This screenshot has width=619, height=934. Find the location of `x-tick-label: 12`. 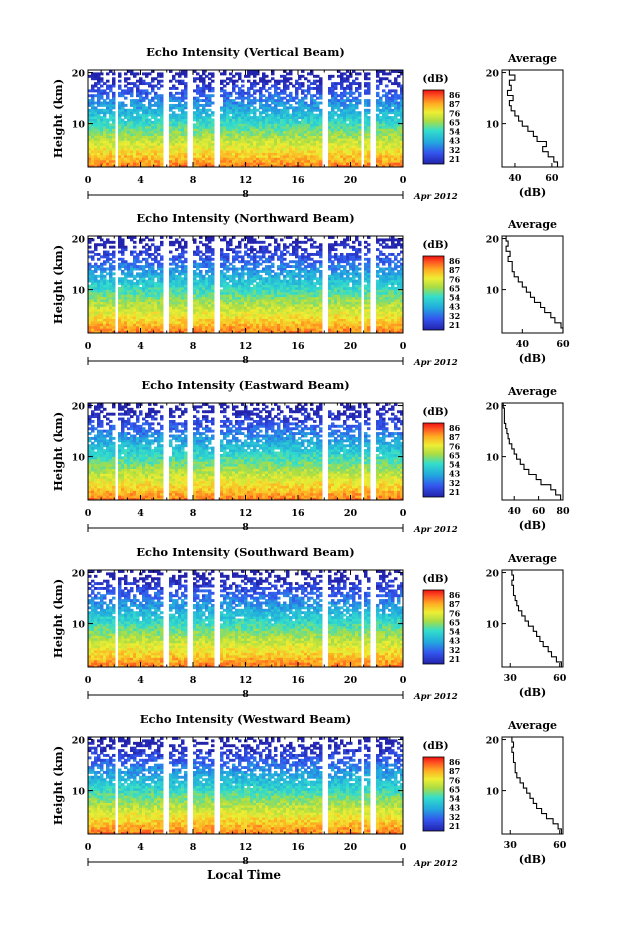

x-tick-label: 12 is located at coordinates (245, 180).